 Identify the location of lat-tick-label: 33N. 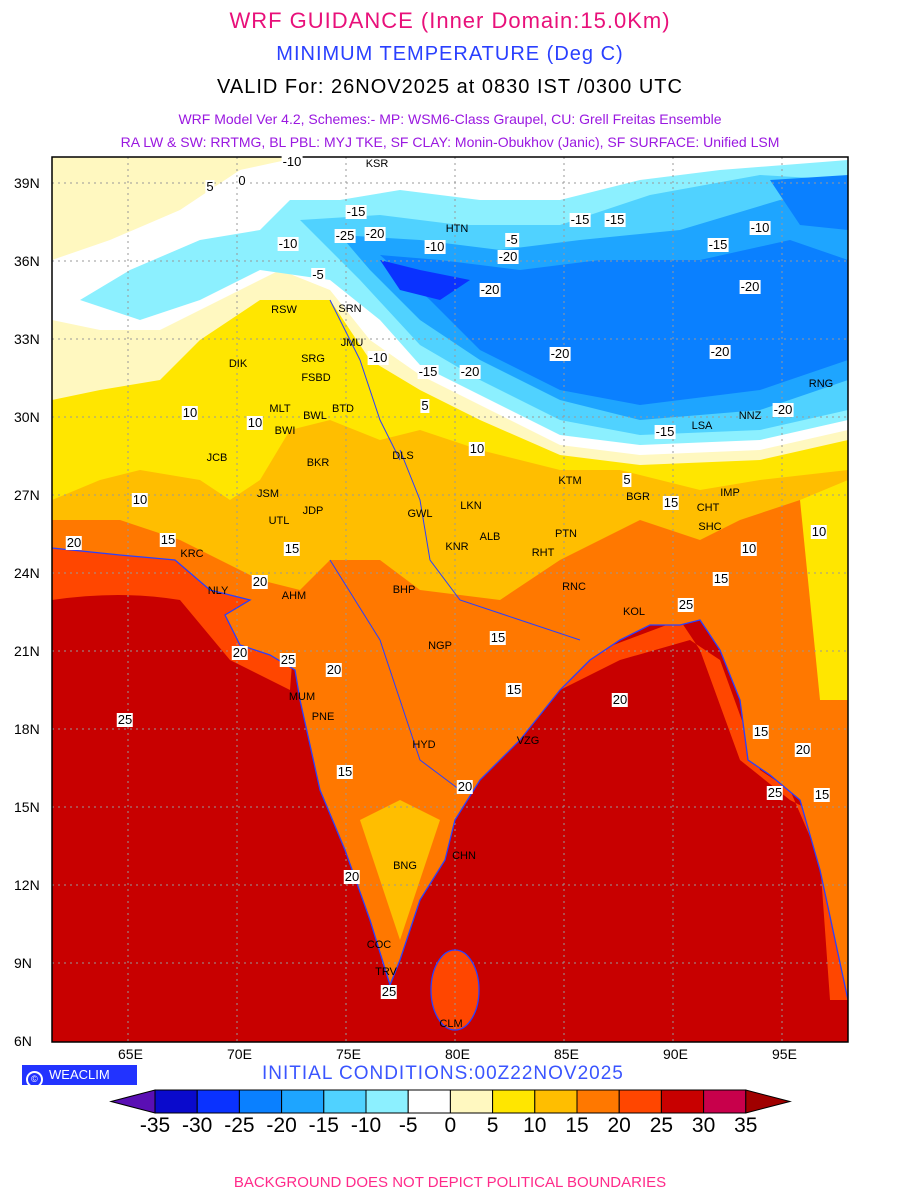
(27, 339).